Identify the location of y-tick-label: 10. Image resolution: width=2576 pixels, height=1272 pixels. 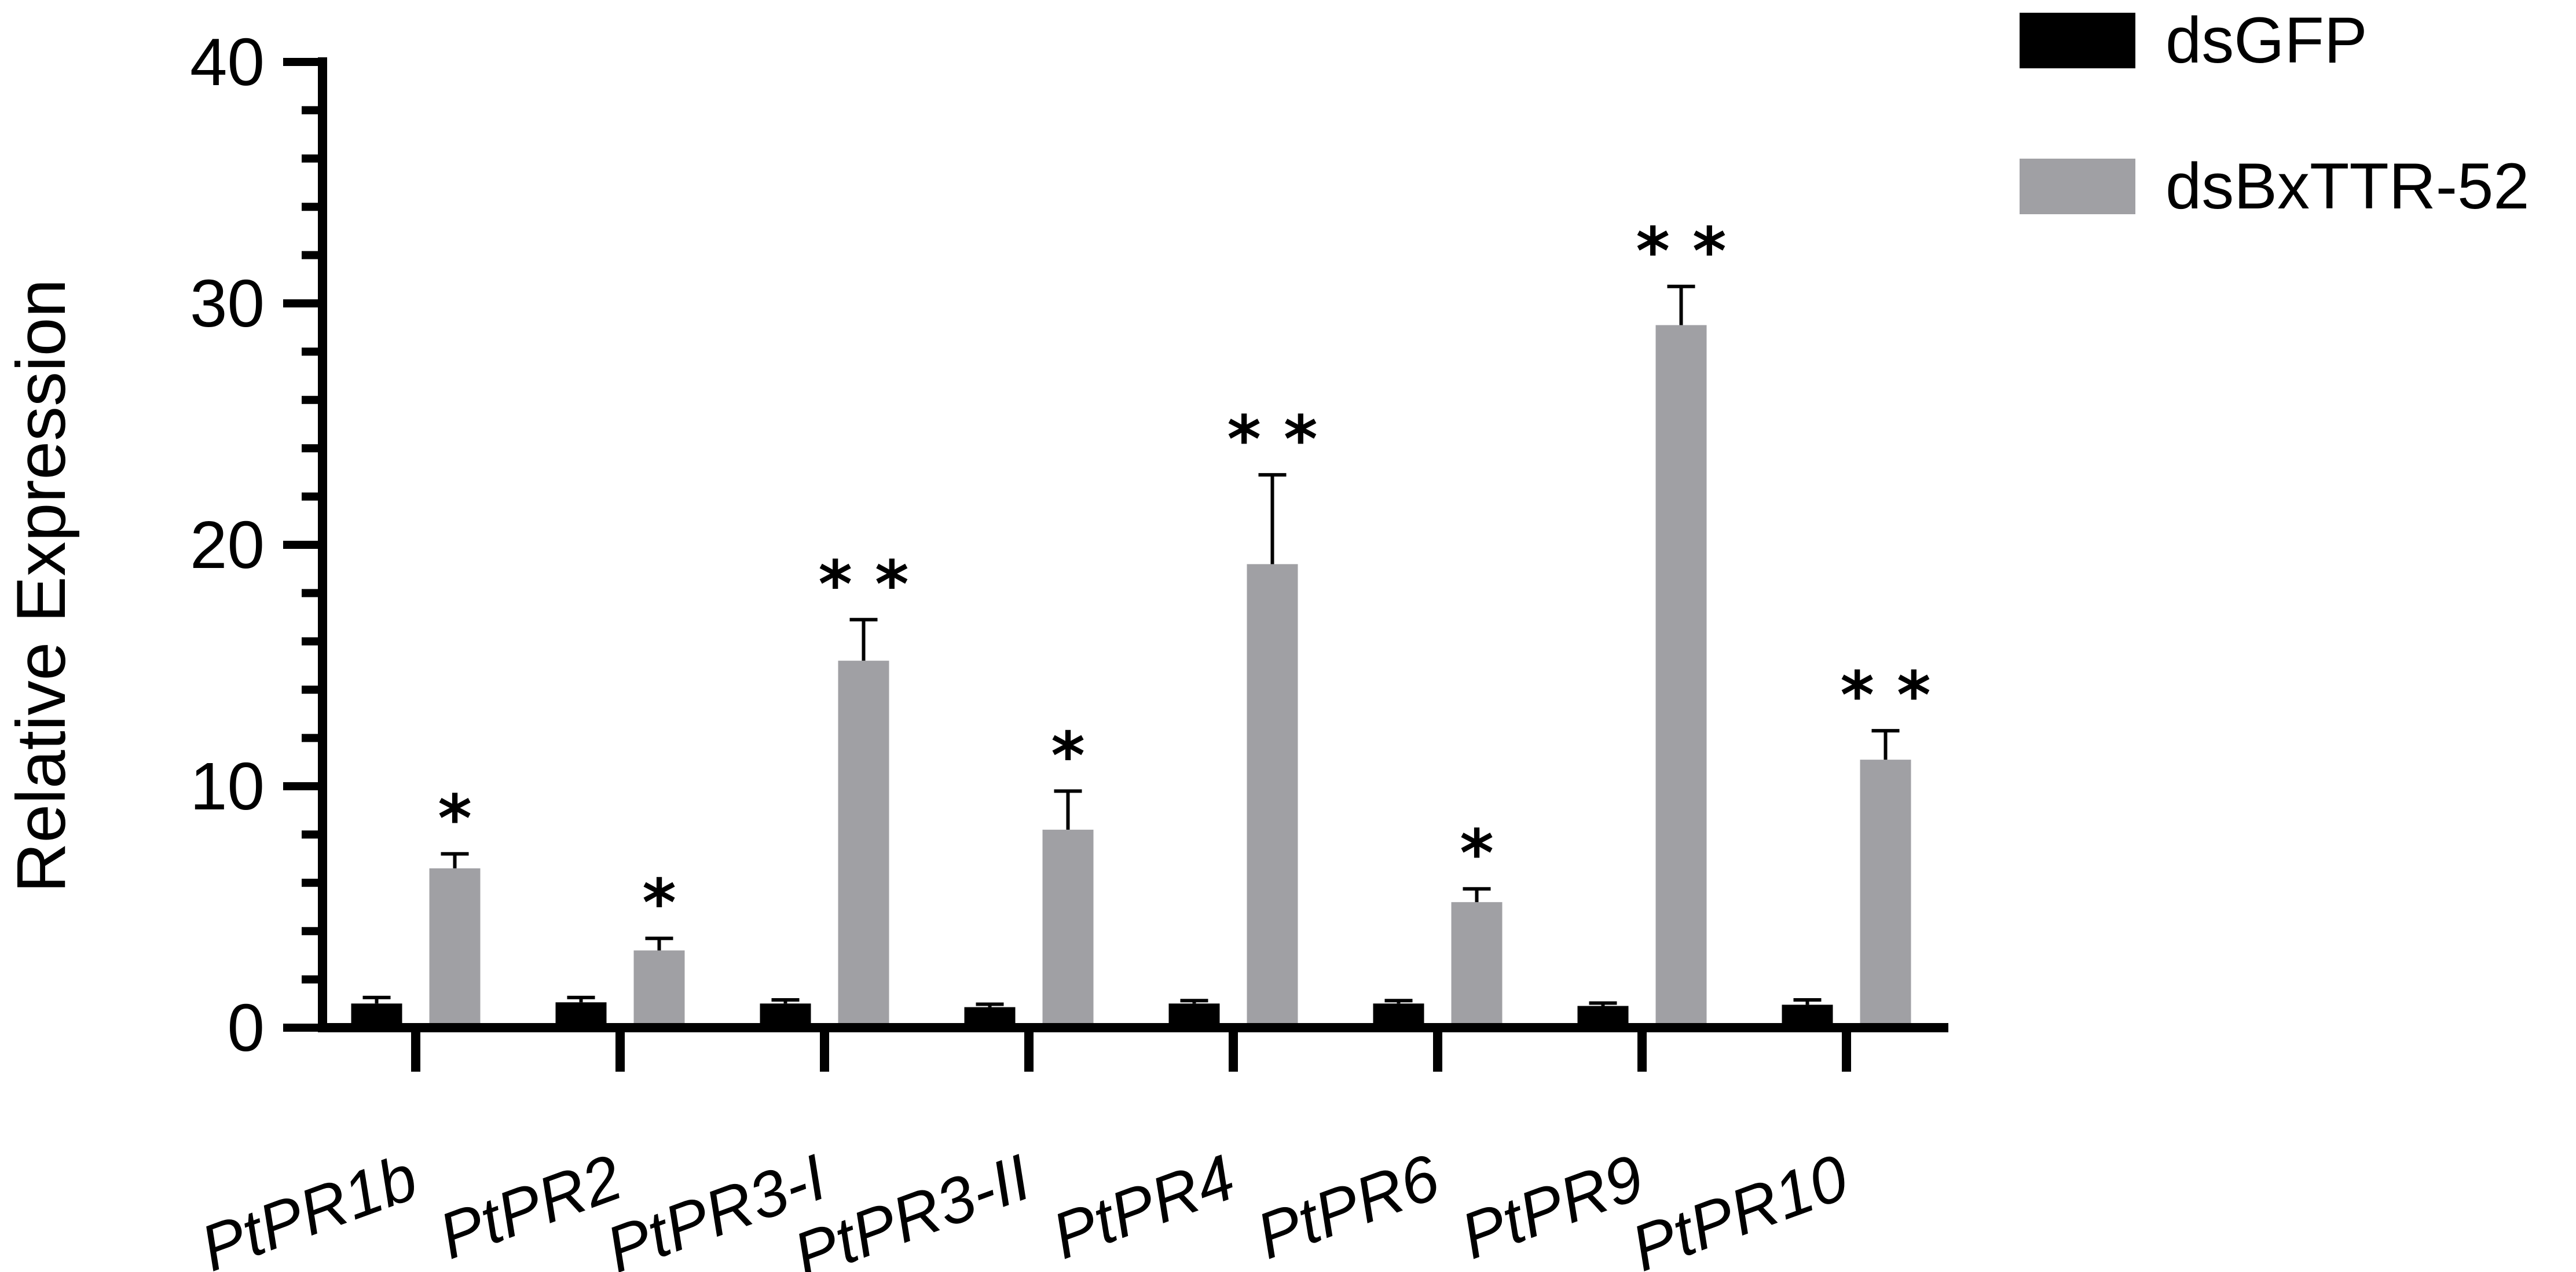
(227, 786).